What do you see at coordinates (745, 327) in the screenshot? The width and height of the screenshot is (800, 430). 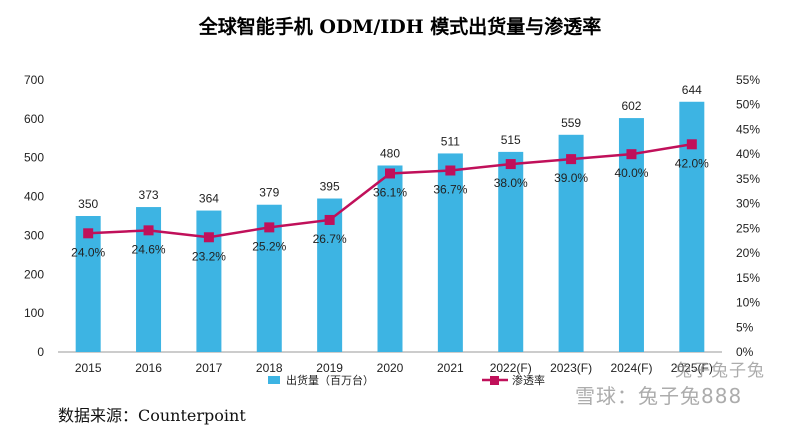 I see `y-right-tick-label: 5%` at bounding box center [745, 327].